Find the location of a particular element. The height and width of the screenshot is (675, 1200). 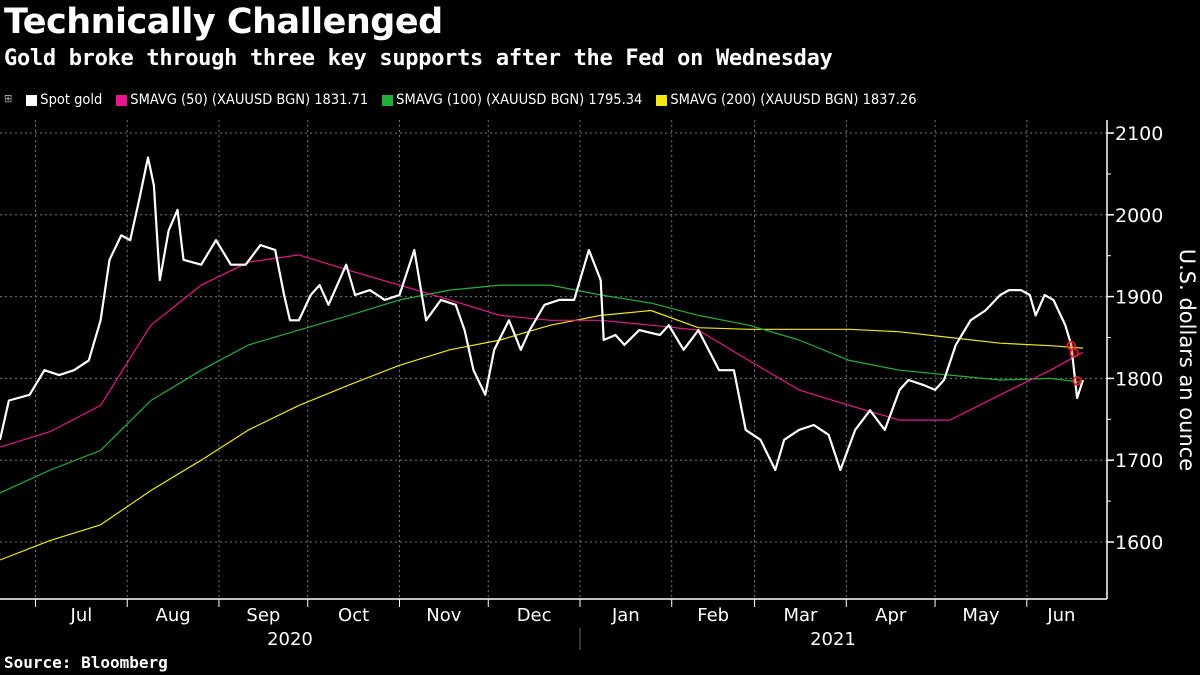

x-tick-label: Jan is located at coordinates (625, 615).